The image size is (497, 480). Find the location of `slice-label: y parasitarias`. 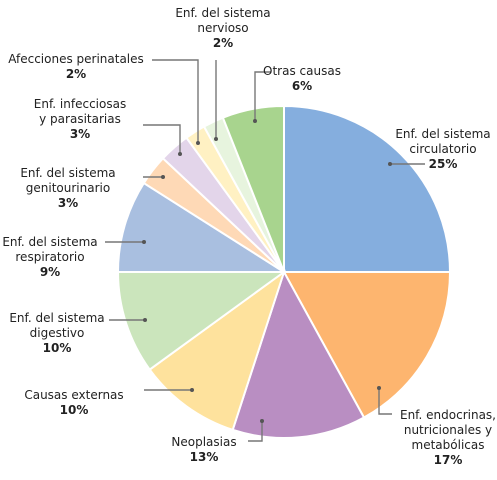

slice-label: y parasitarias is located at coordinates (80, 119).